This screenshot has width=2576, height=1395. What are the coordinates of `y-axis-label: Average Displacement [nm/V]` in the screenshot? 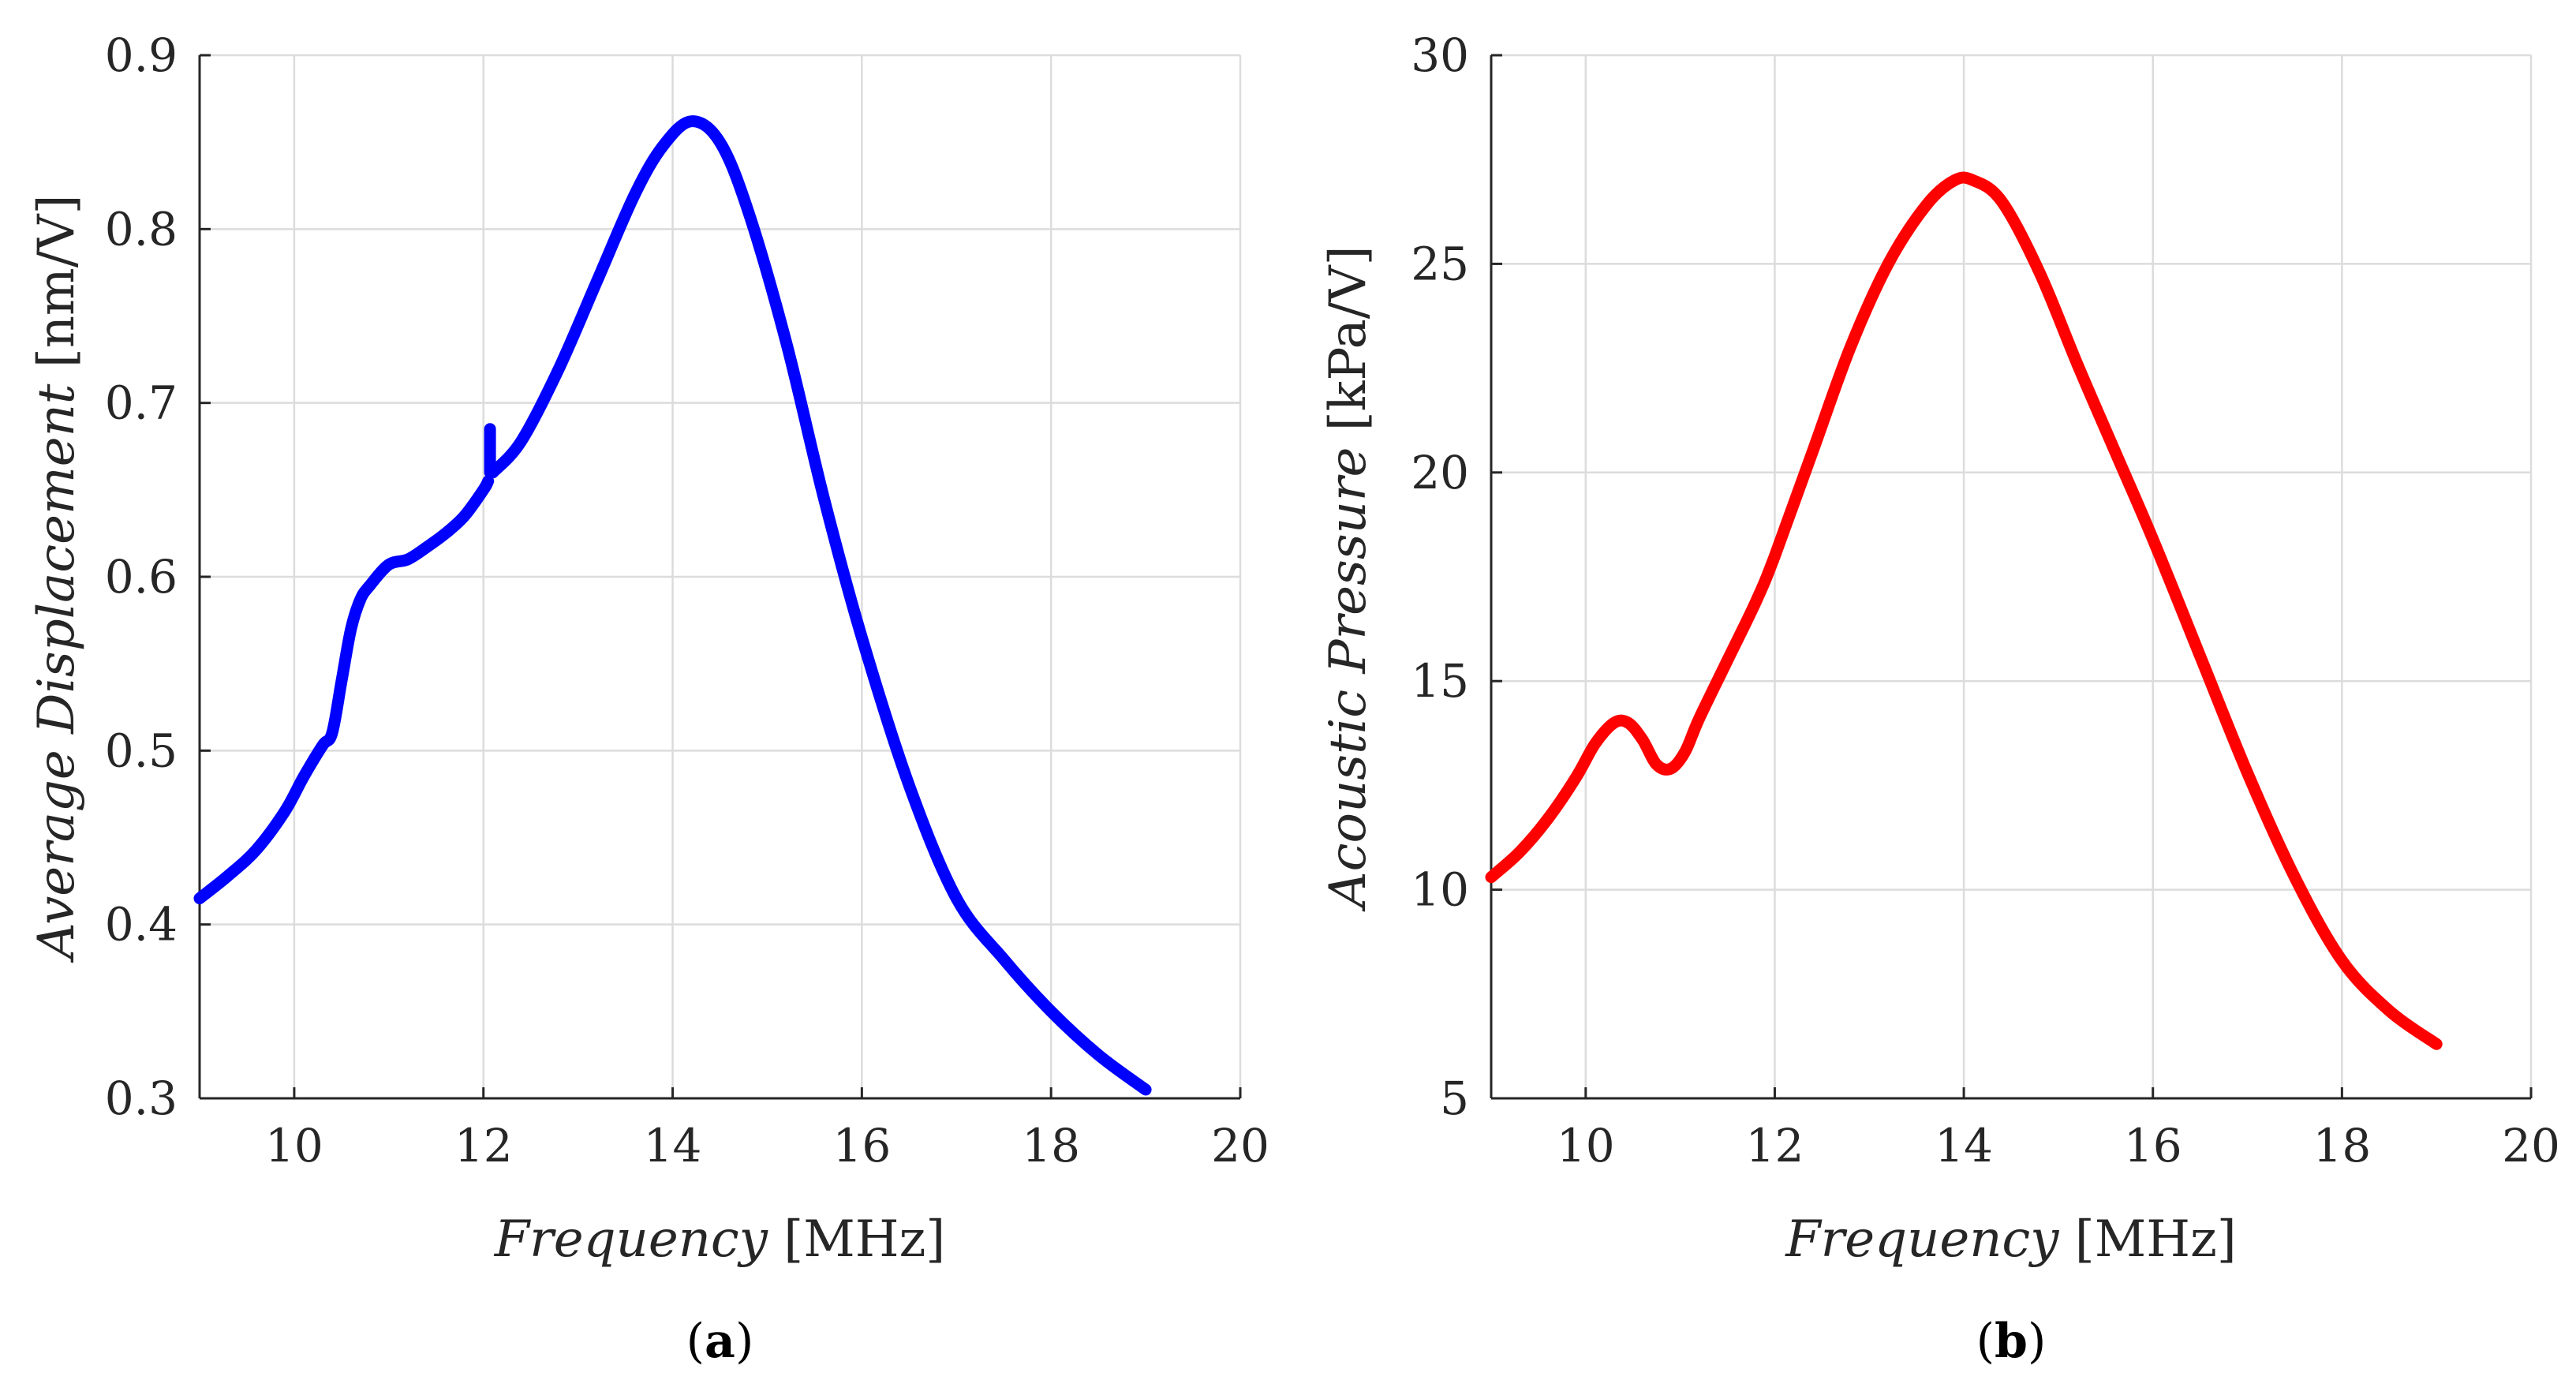 It's located at (57, 579).